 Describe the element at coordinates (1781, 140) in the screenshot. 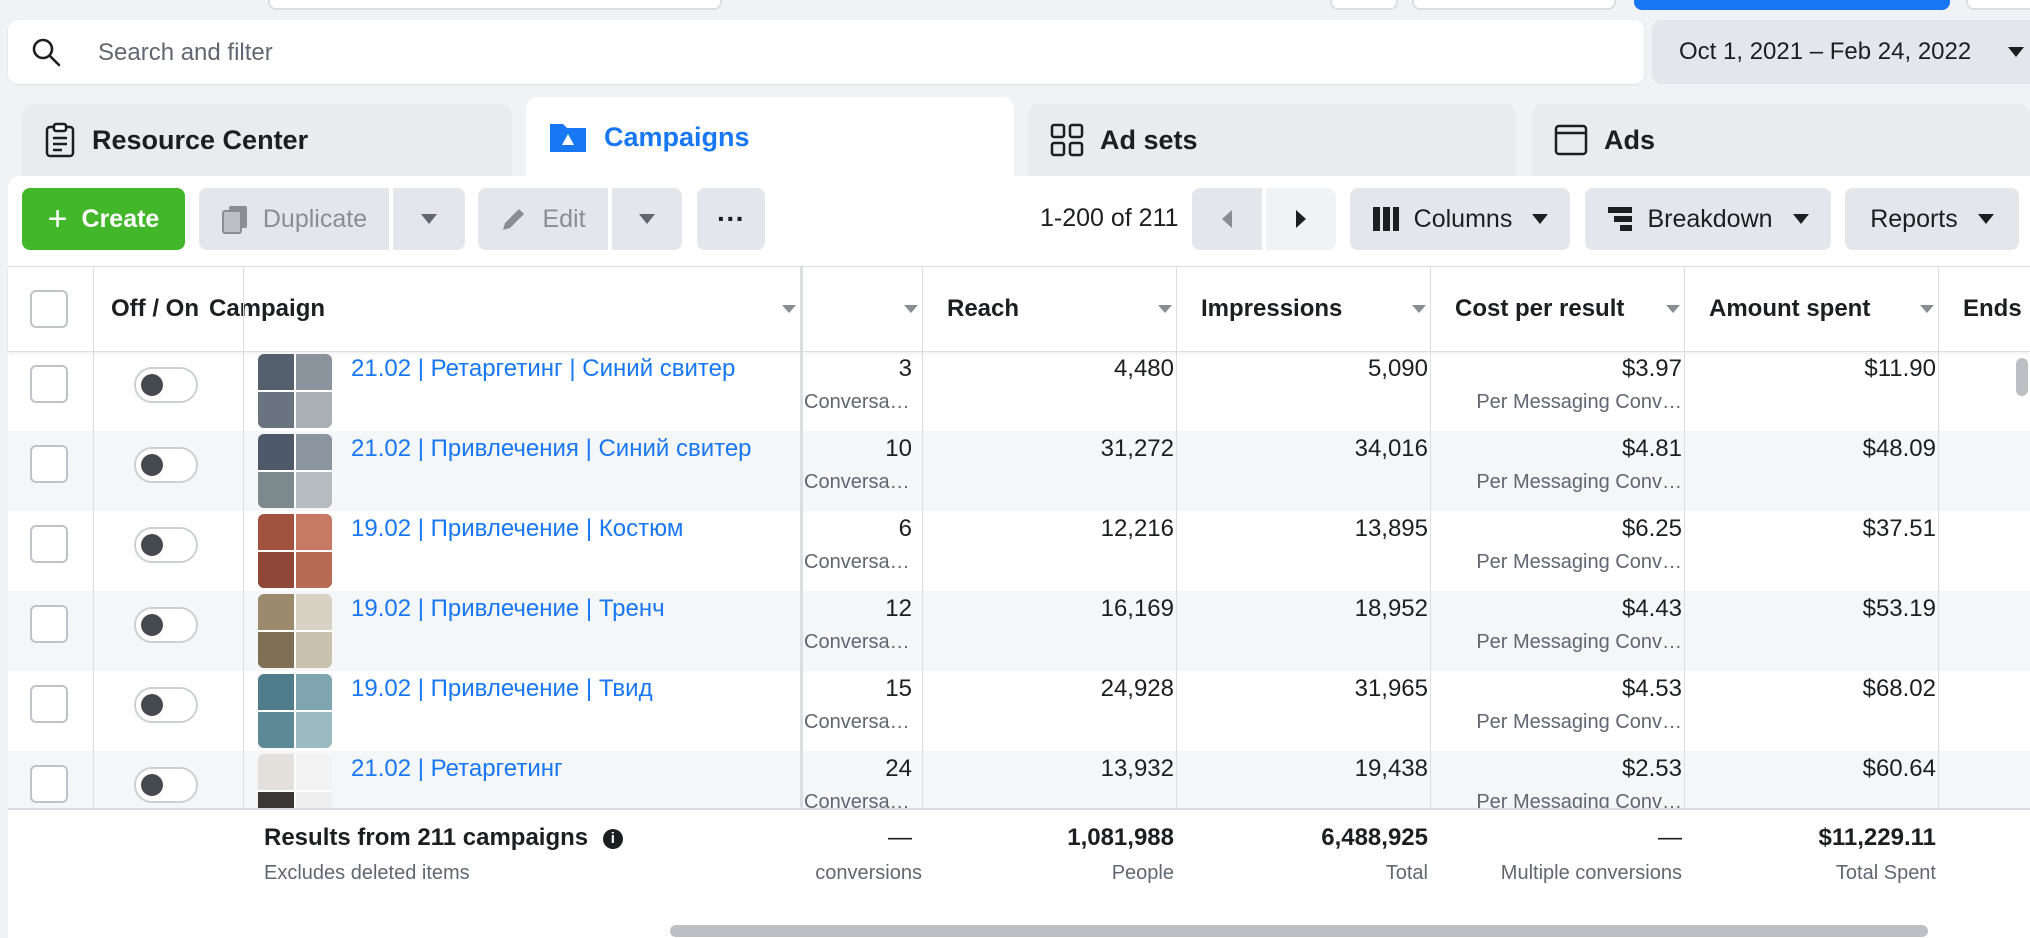

I see `tab-ads: Ads` at that location.